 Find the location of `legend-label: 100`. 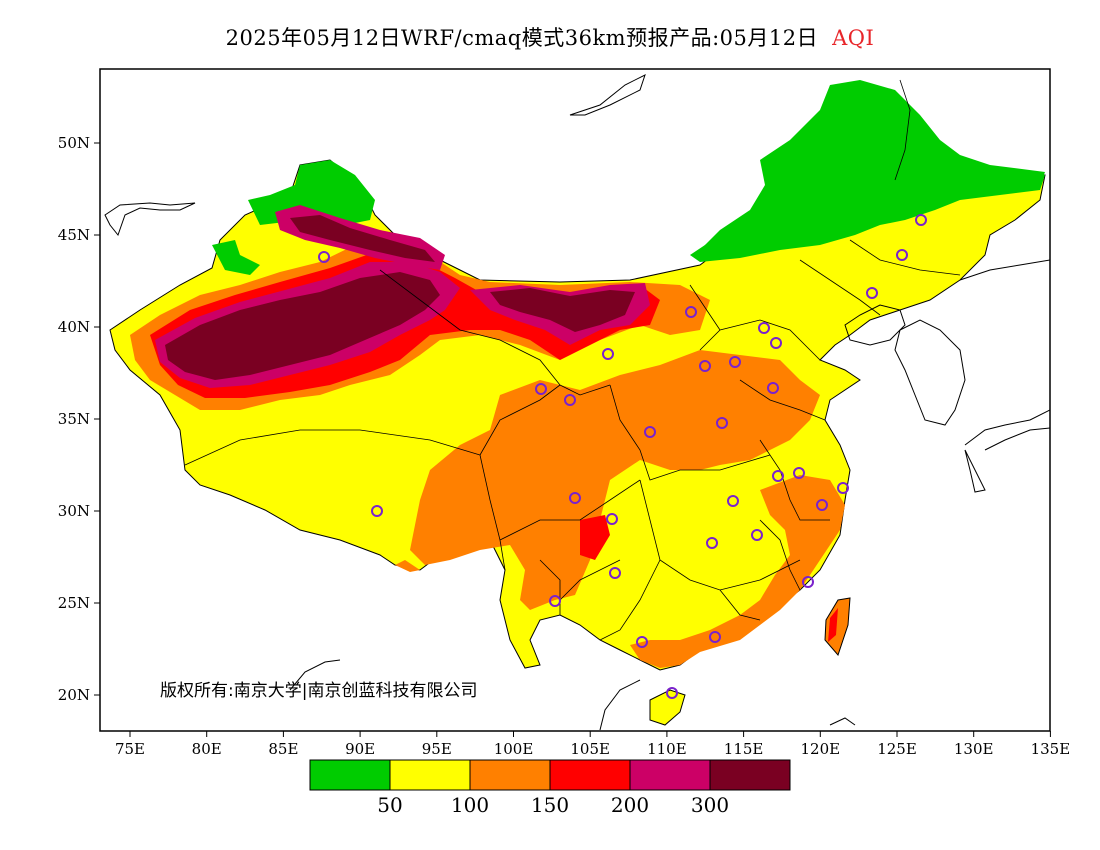

legend-label: 100 is located at coordinates (470, 805).